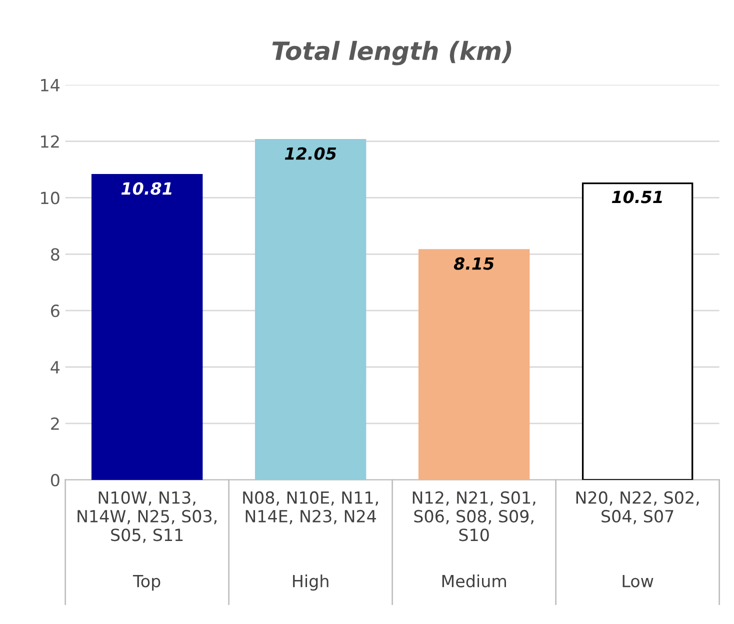 The image size is (734, 624). Describe the element at coordinates (55, 480) in the screenshot. I see `y-tick-label: 0` at that location.